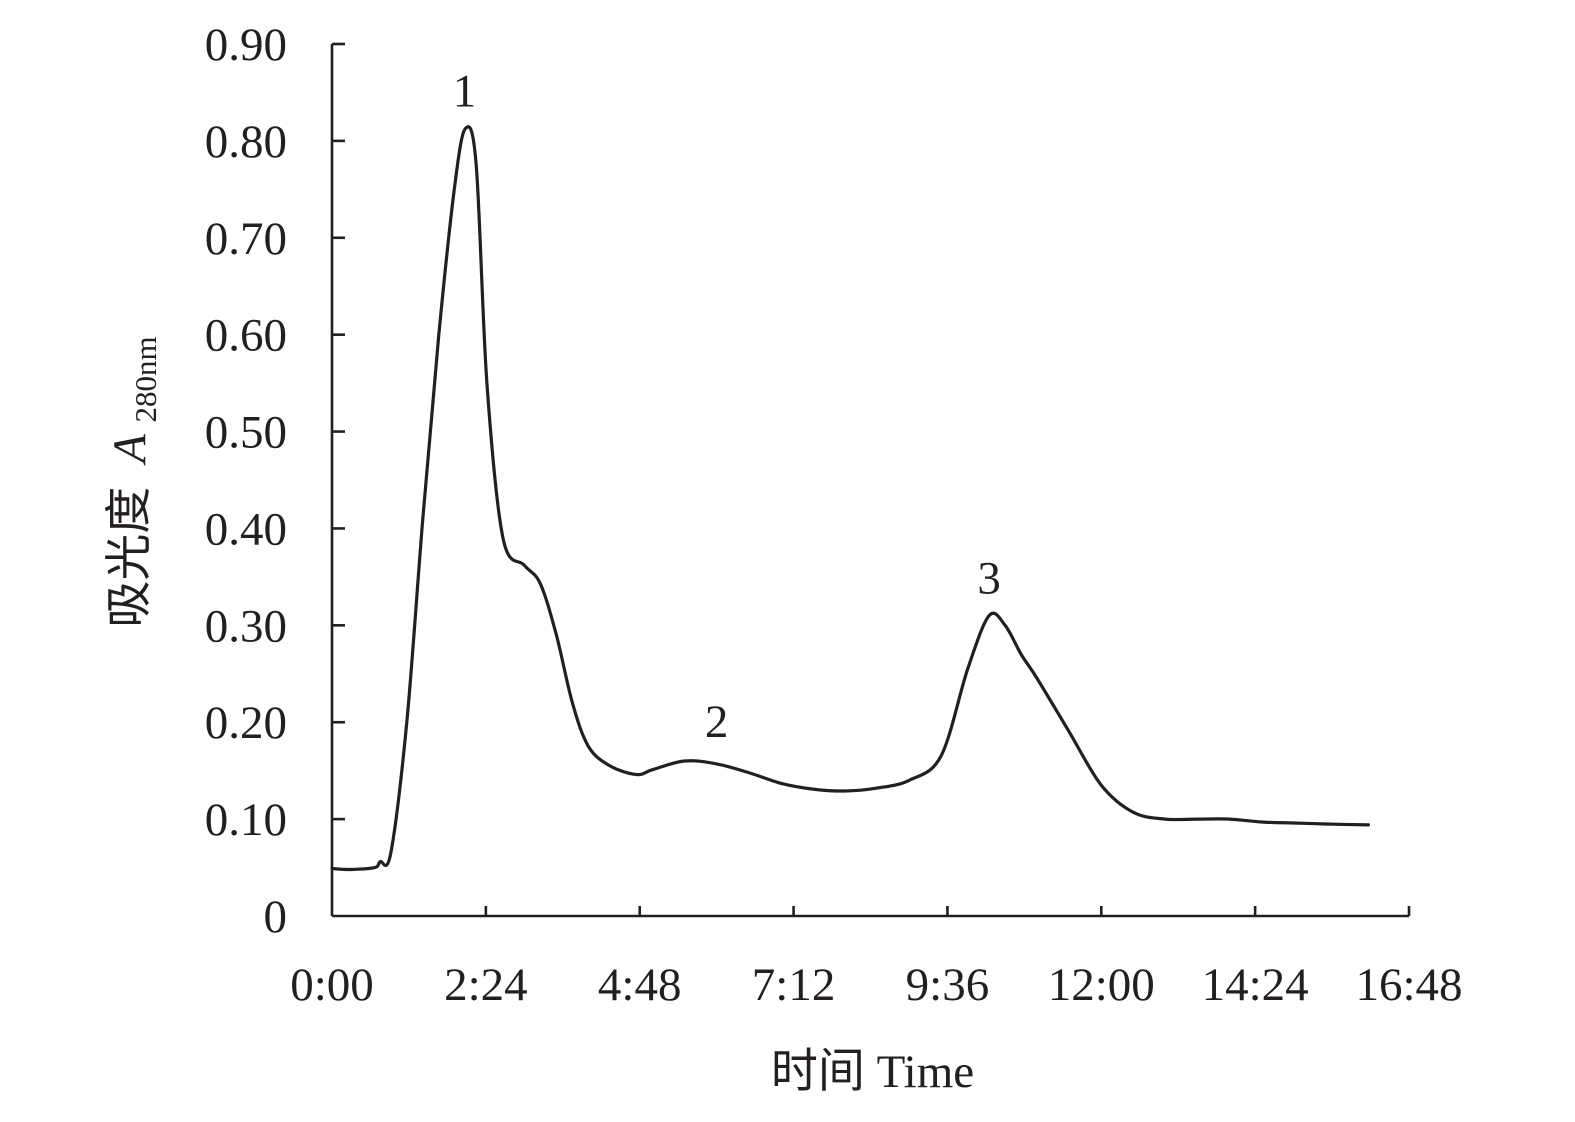 The width and height of the screenshot is (1575, 1122). Describe the element at coordinates (246, 820) in the screenshot. I see `y-tick-label: 0.10` at that location.